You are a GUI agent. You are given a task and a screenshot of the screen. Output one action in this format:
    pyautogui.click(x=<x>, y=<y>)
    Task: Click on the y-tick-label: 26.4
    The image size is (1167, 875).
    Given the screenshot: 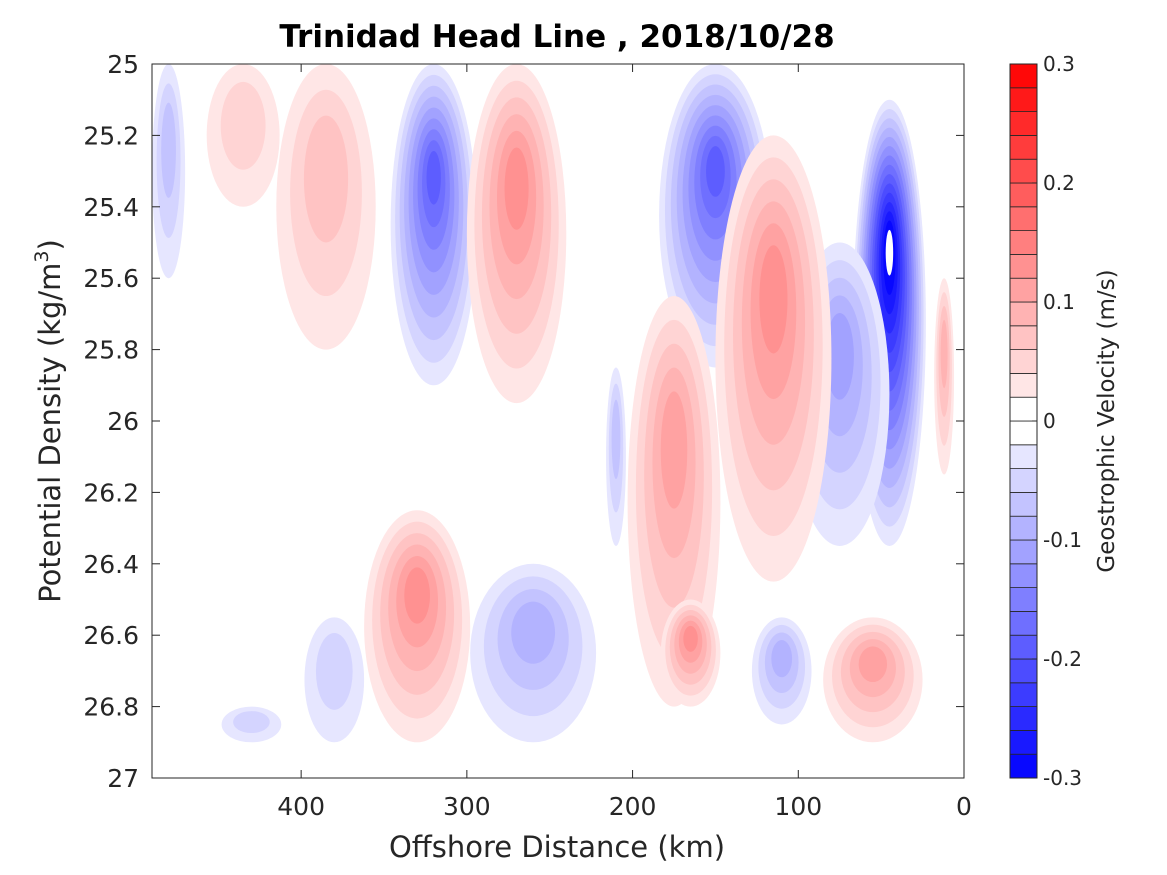 What is the action you would take?
    pyautogui.click(x=111, y=564)
    